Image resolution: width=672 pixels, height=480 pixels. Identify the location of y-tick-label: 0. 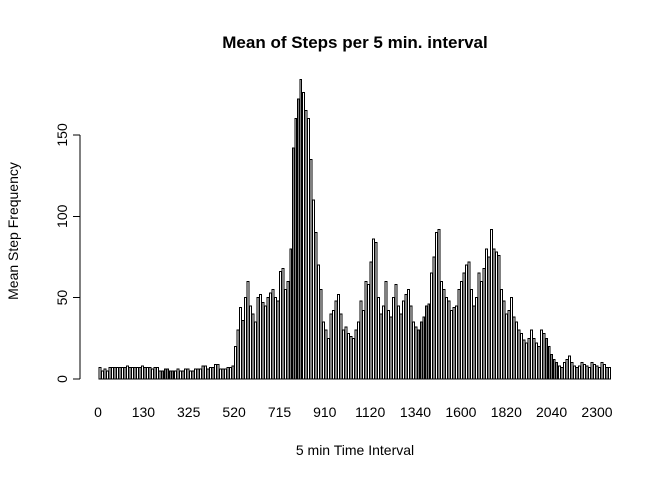
(62, 379).